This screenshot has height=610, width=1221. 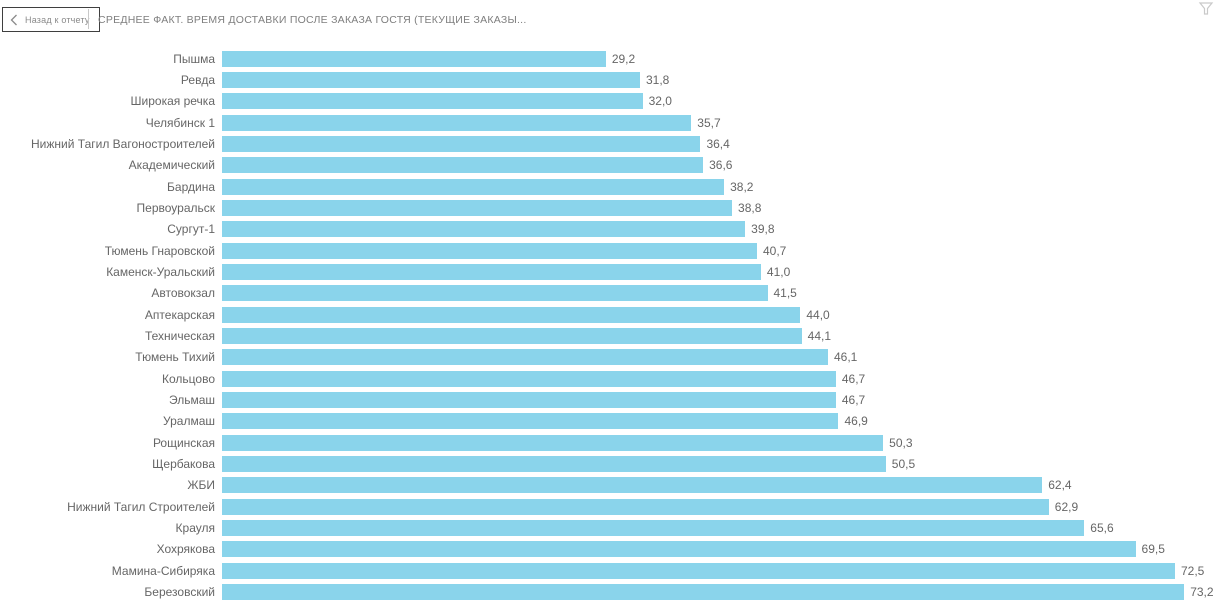 I want to click on category-label: Техническая, so click(x=179, y=335).